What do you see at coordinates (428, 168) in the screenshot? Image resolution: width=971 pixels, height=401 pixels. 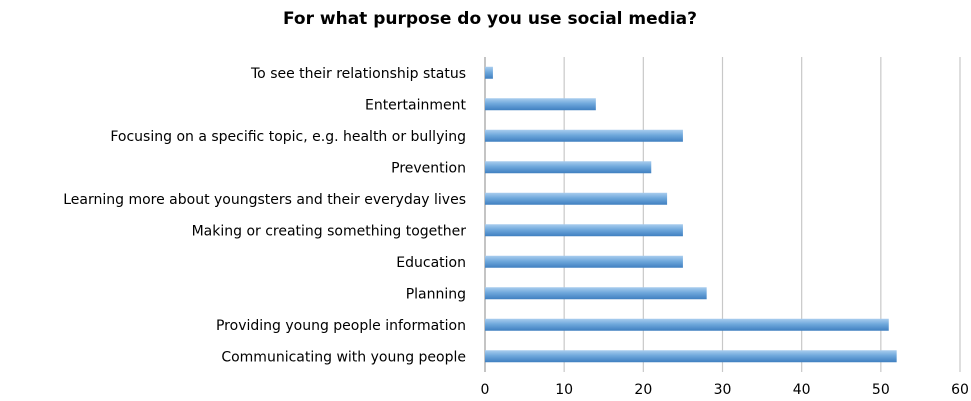 I see `category-label: Prevention` at bounding box center [428, 168].